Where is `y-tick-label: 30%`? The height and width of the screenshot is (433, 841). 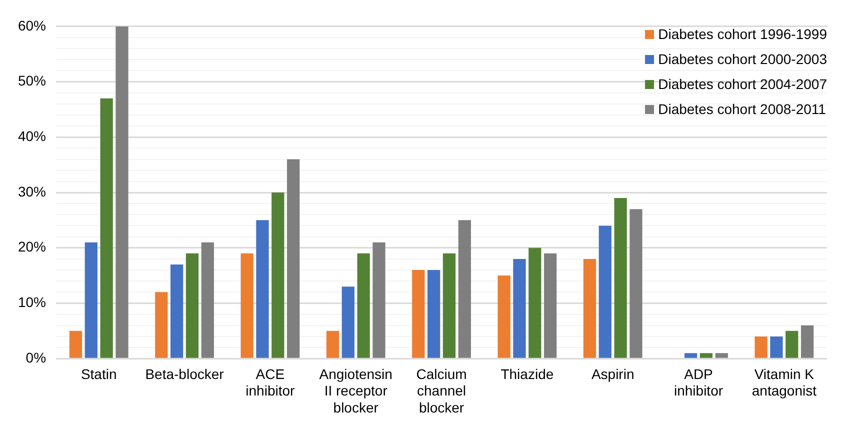
y-tick-label: 30% is located at coordinates (32, 191).